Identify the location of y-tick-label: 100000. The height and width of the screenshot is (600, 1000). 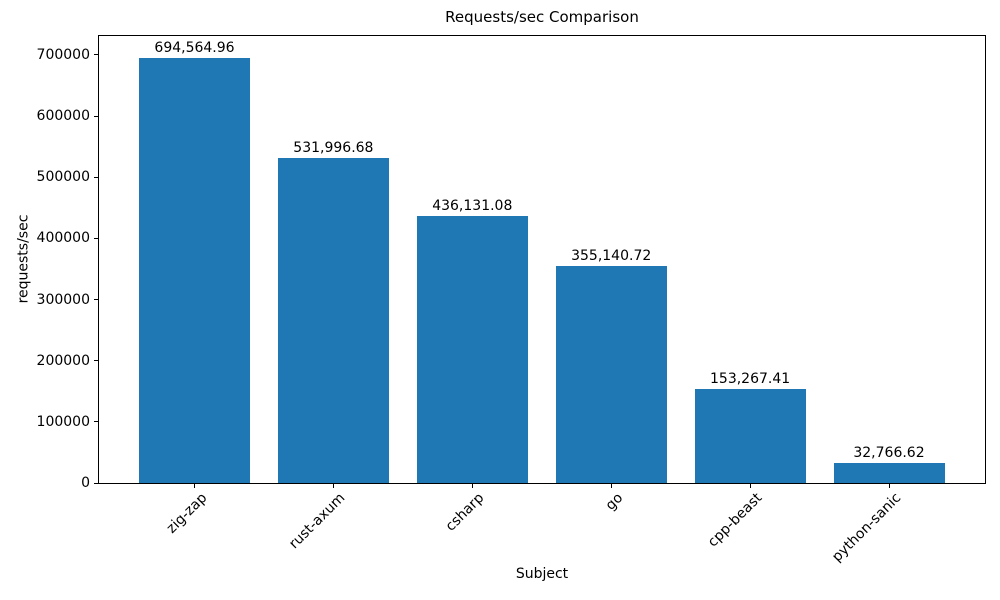
(63, 421).